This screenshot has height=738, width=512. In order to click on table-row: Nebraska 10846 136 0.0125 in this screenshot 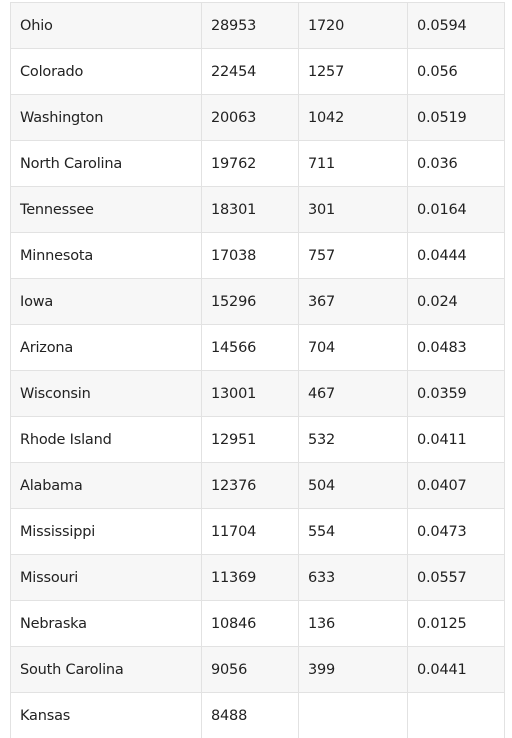, I will do `click(257, 623)`.